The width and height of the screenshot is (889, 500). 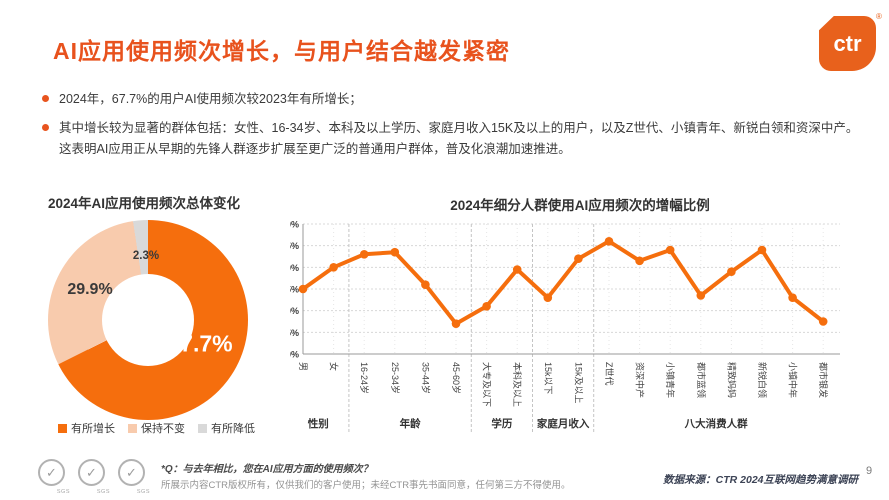 I want to click on bullet-item: 2024年，67.7%的用户AI使用频次较2023年有所增长；, so click(x=454, y=99).